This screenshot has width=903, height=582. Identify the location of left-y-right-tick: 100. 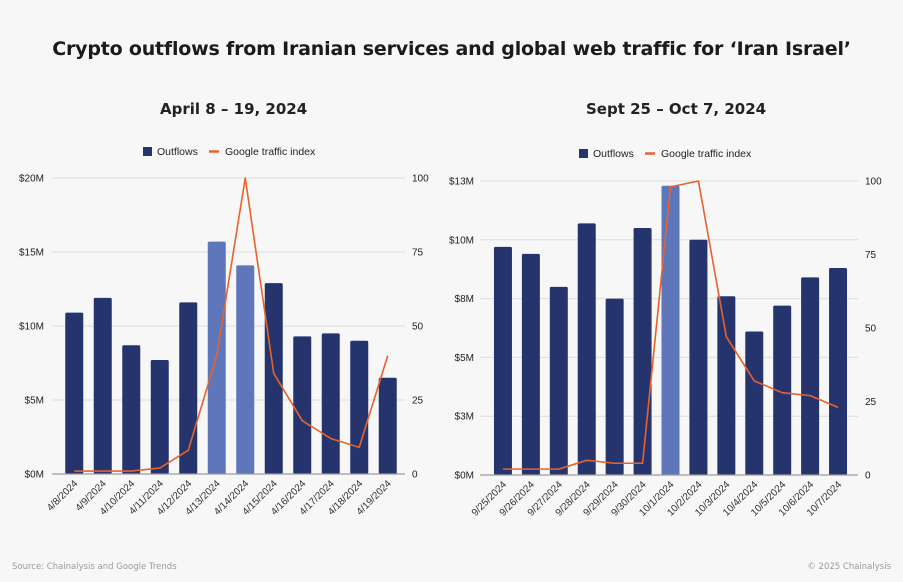
(420, 179).